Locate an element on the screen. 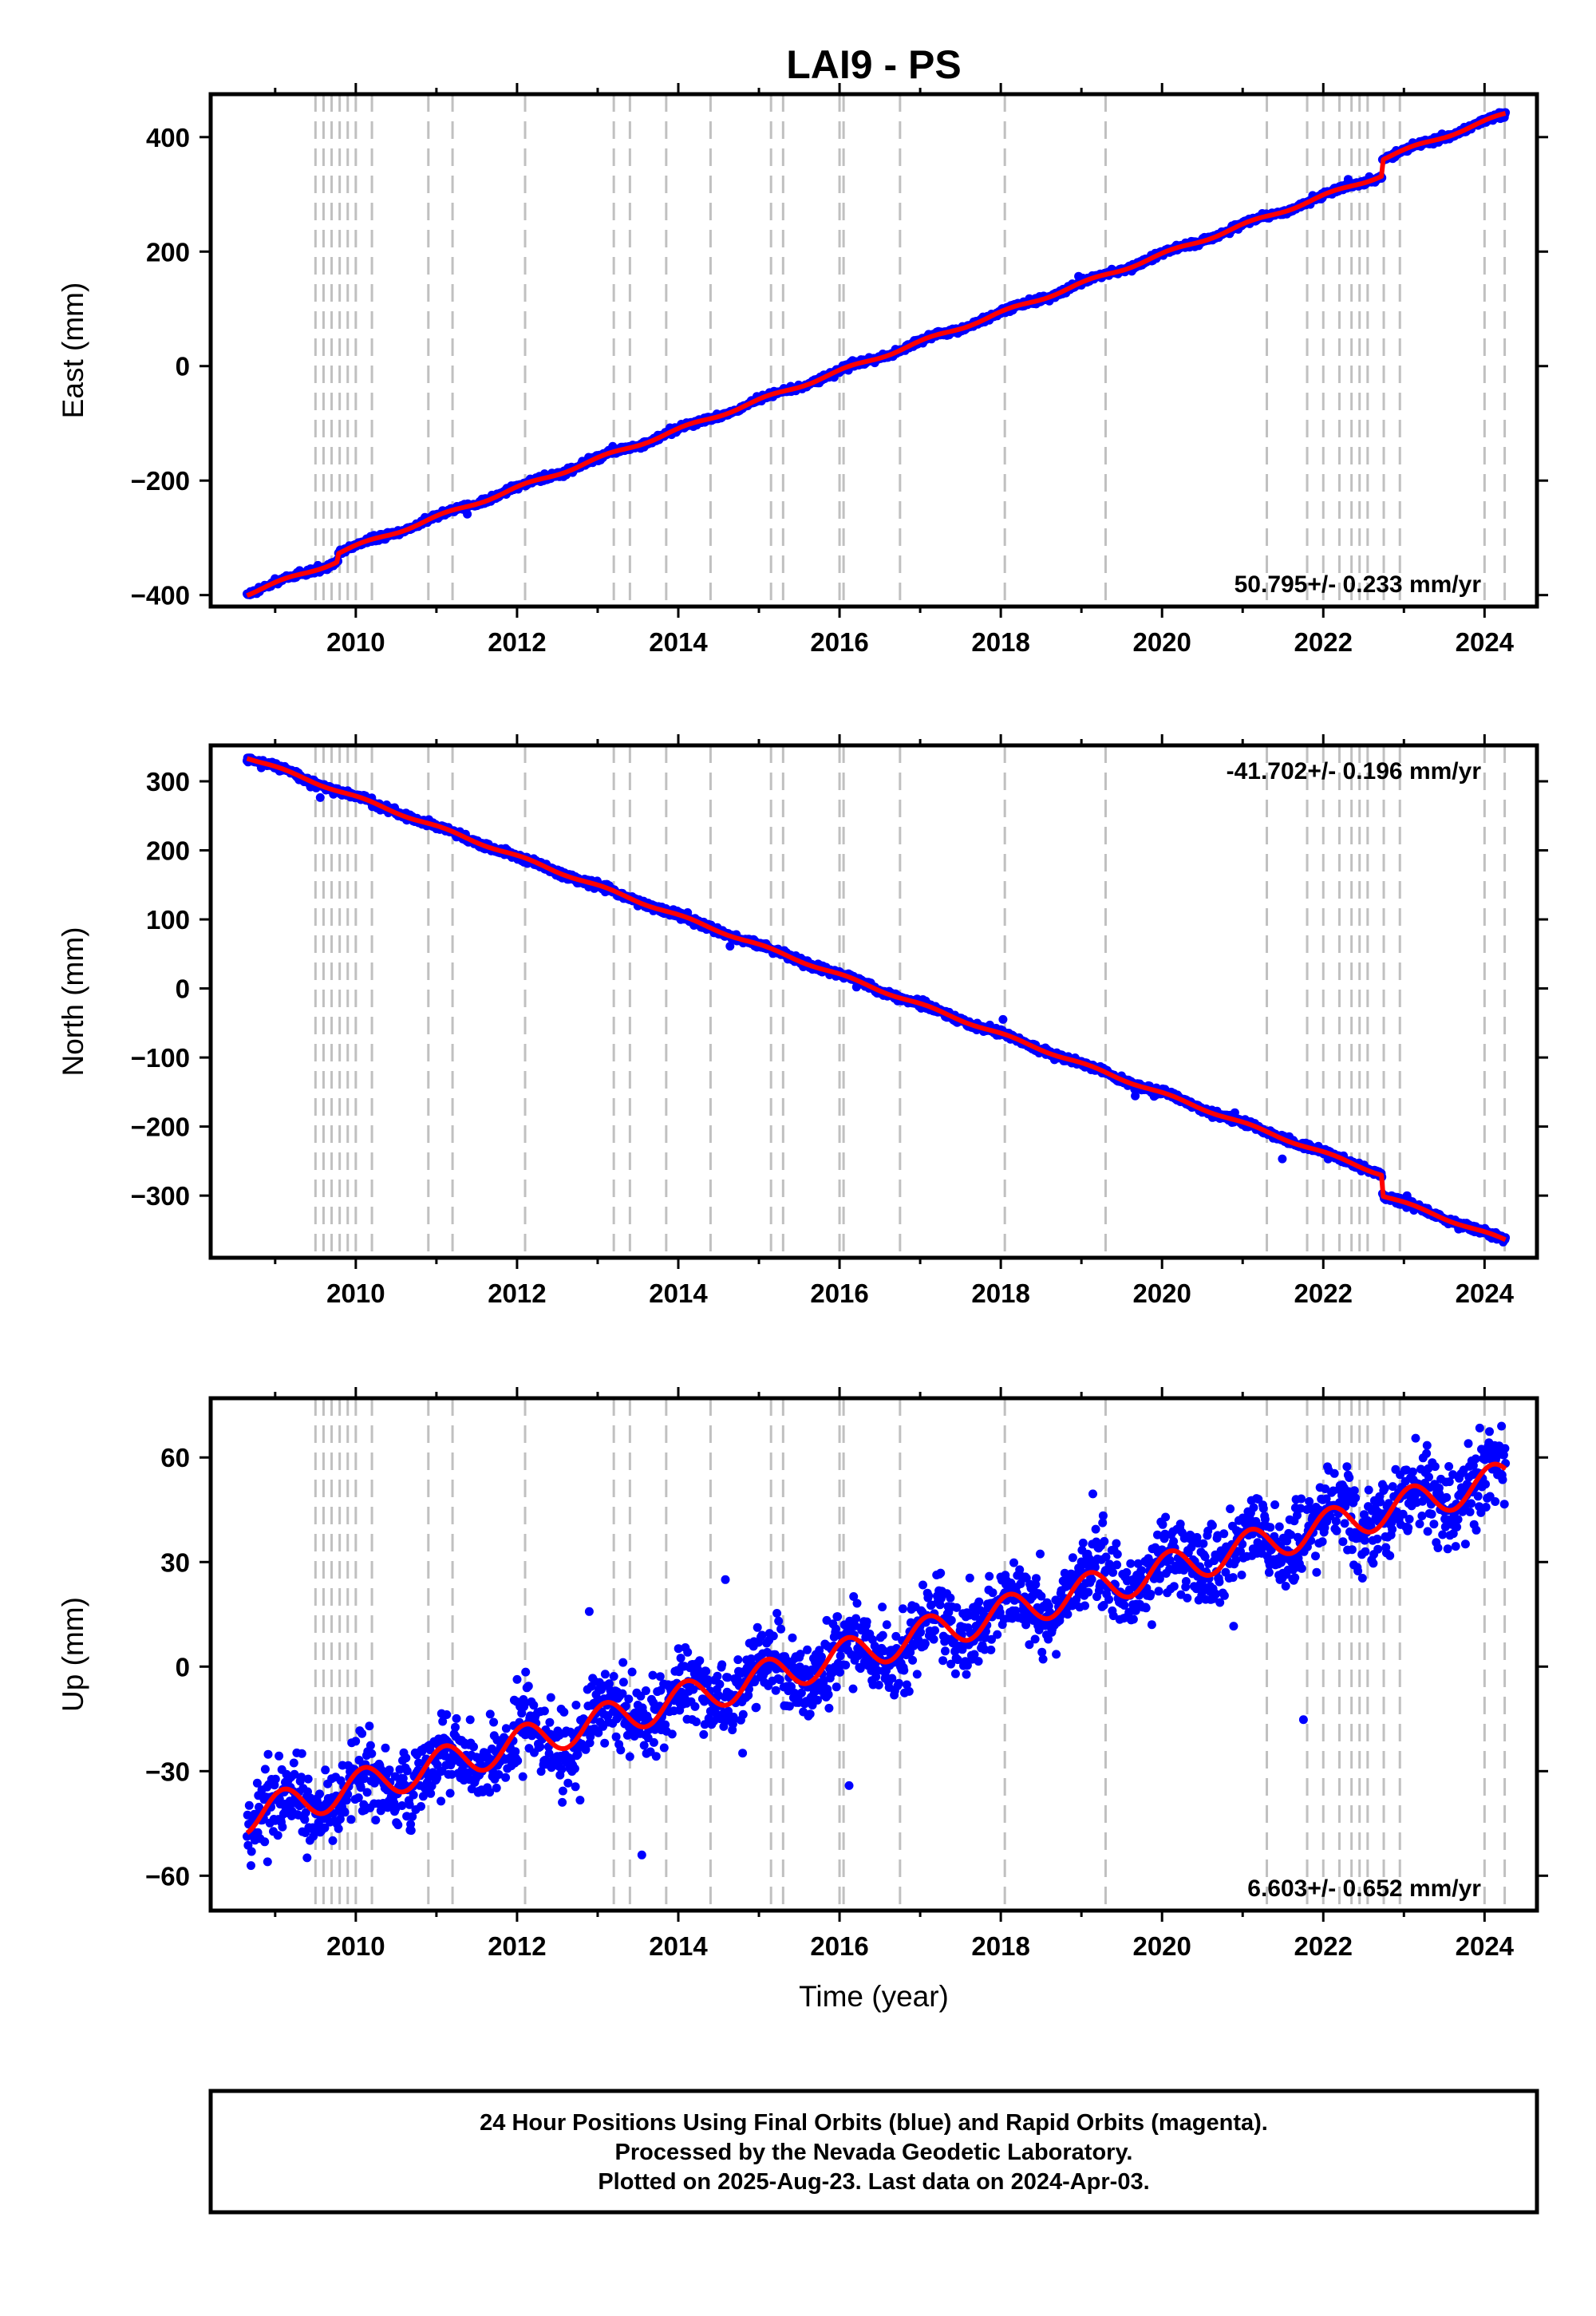 This screenshot has width=1596, height=2316. y-tick-label: −300 is located at coordinates (160, 1196).